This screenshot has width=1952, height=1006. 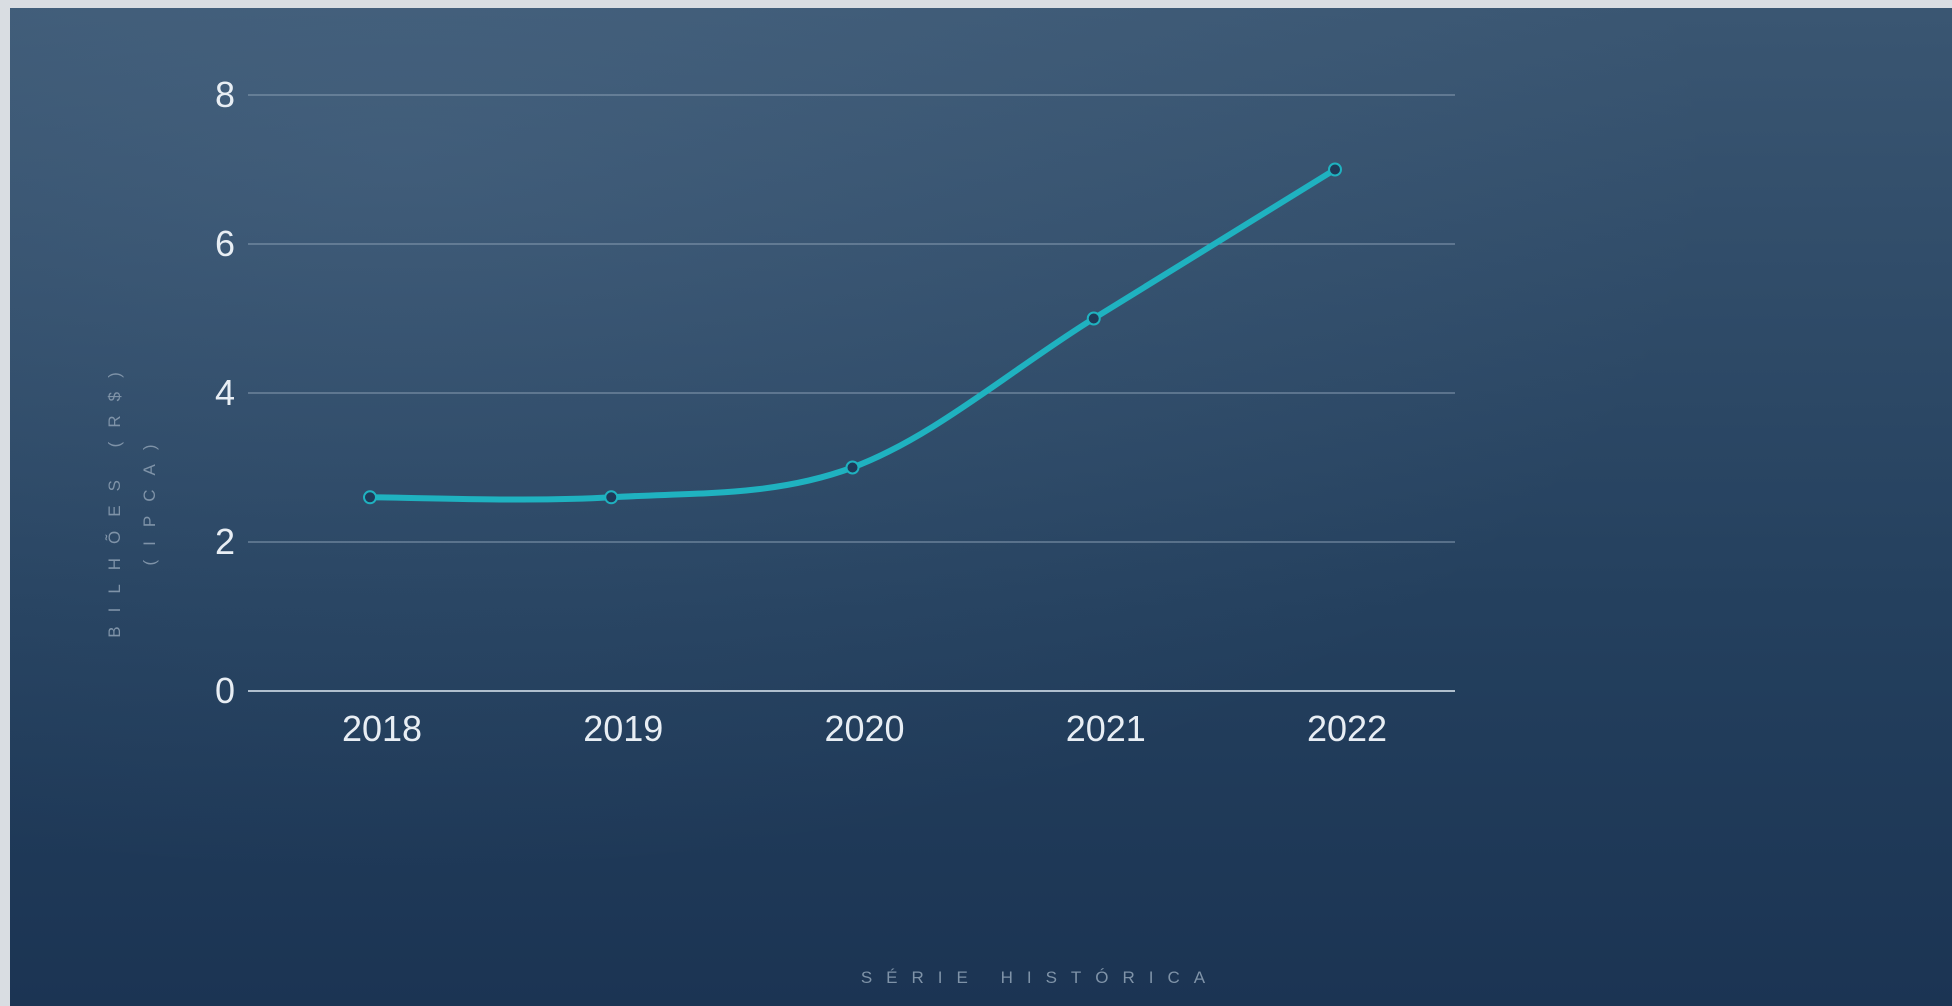 I want to click on y-axis-title-line2: (IPCA), so click(x=149, y=498).